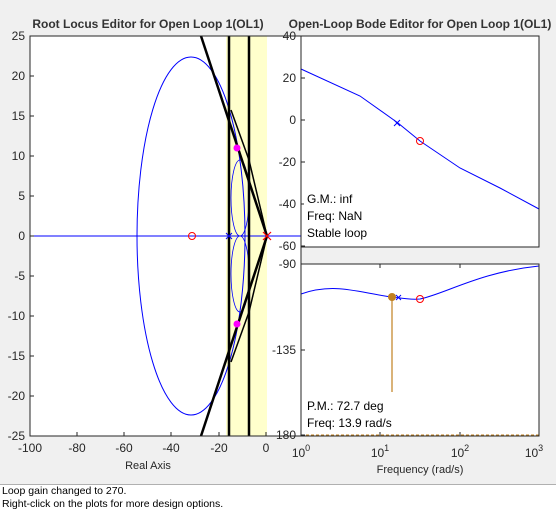 This screenshot has width=556, height=514. I want to click on phase-zero-marker, so click(420, 299).